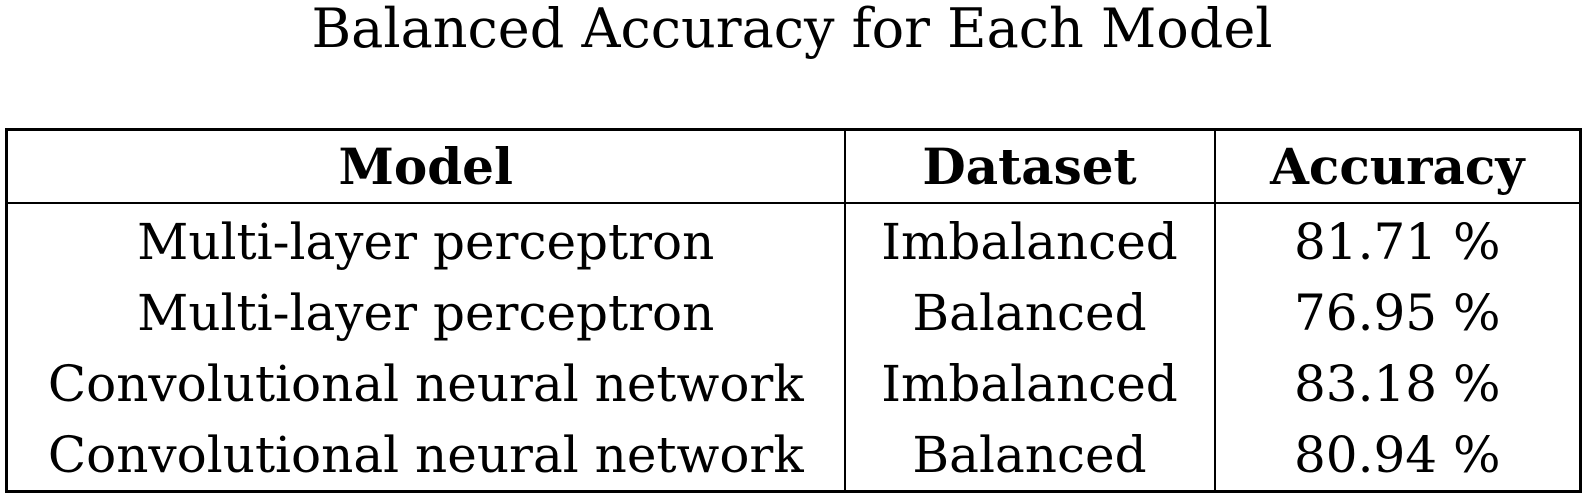  Describe the element at coordinates (425, 166) in the screenshot. I see `column-header-model: Model` at that location.